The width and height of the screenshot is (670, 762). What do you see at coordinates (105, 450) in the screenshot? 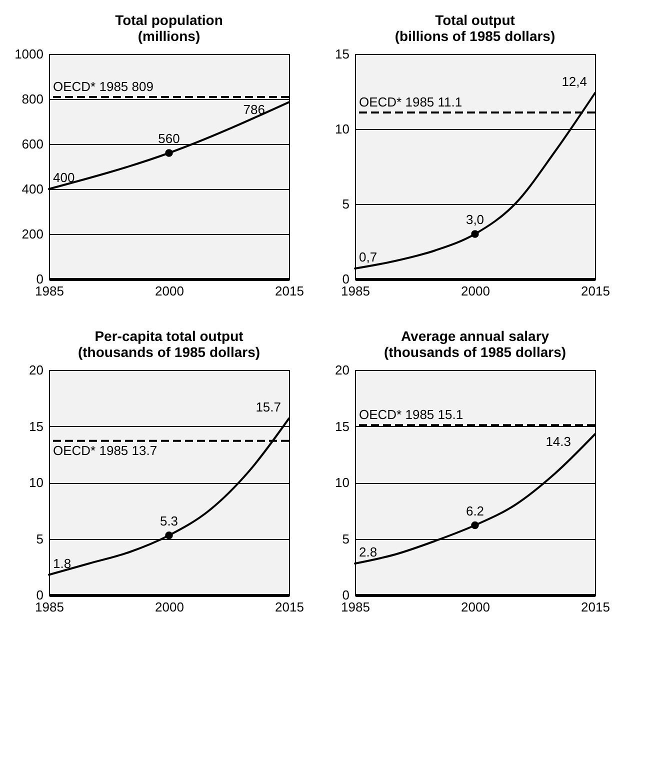
I see `ref-line-label: OECD* 1985 13.7` at bounding box center [105, 450].